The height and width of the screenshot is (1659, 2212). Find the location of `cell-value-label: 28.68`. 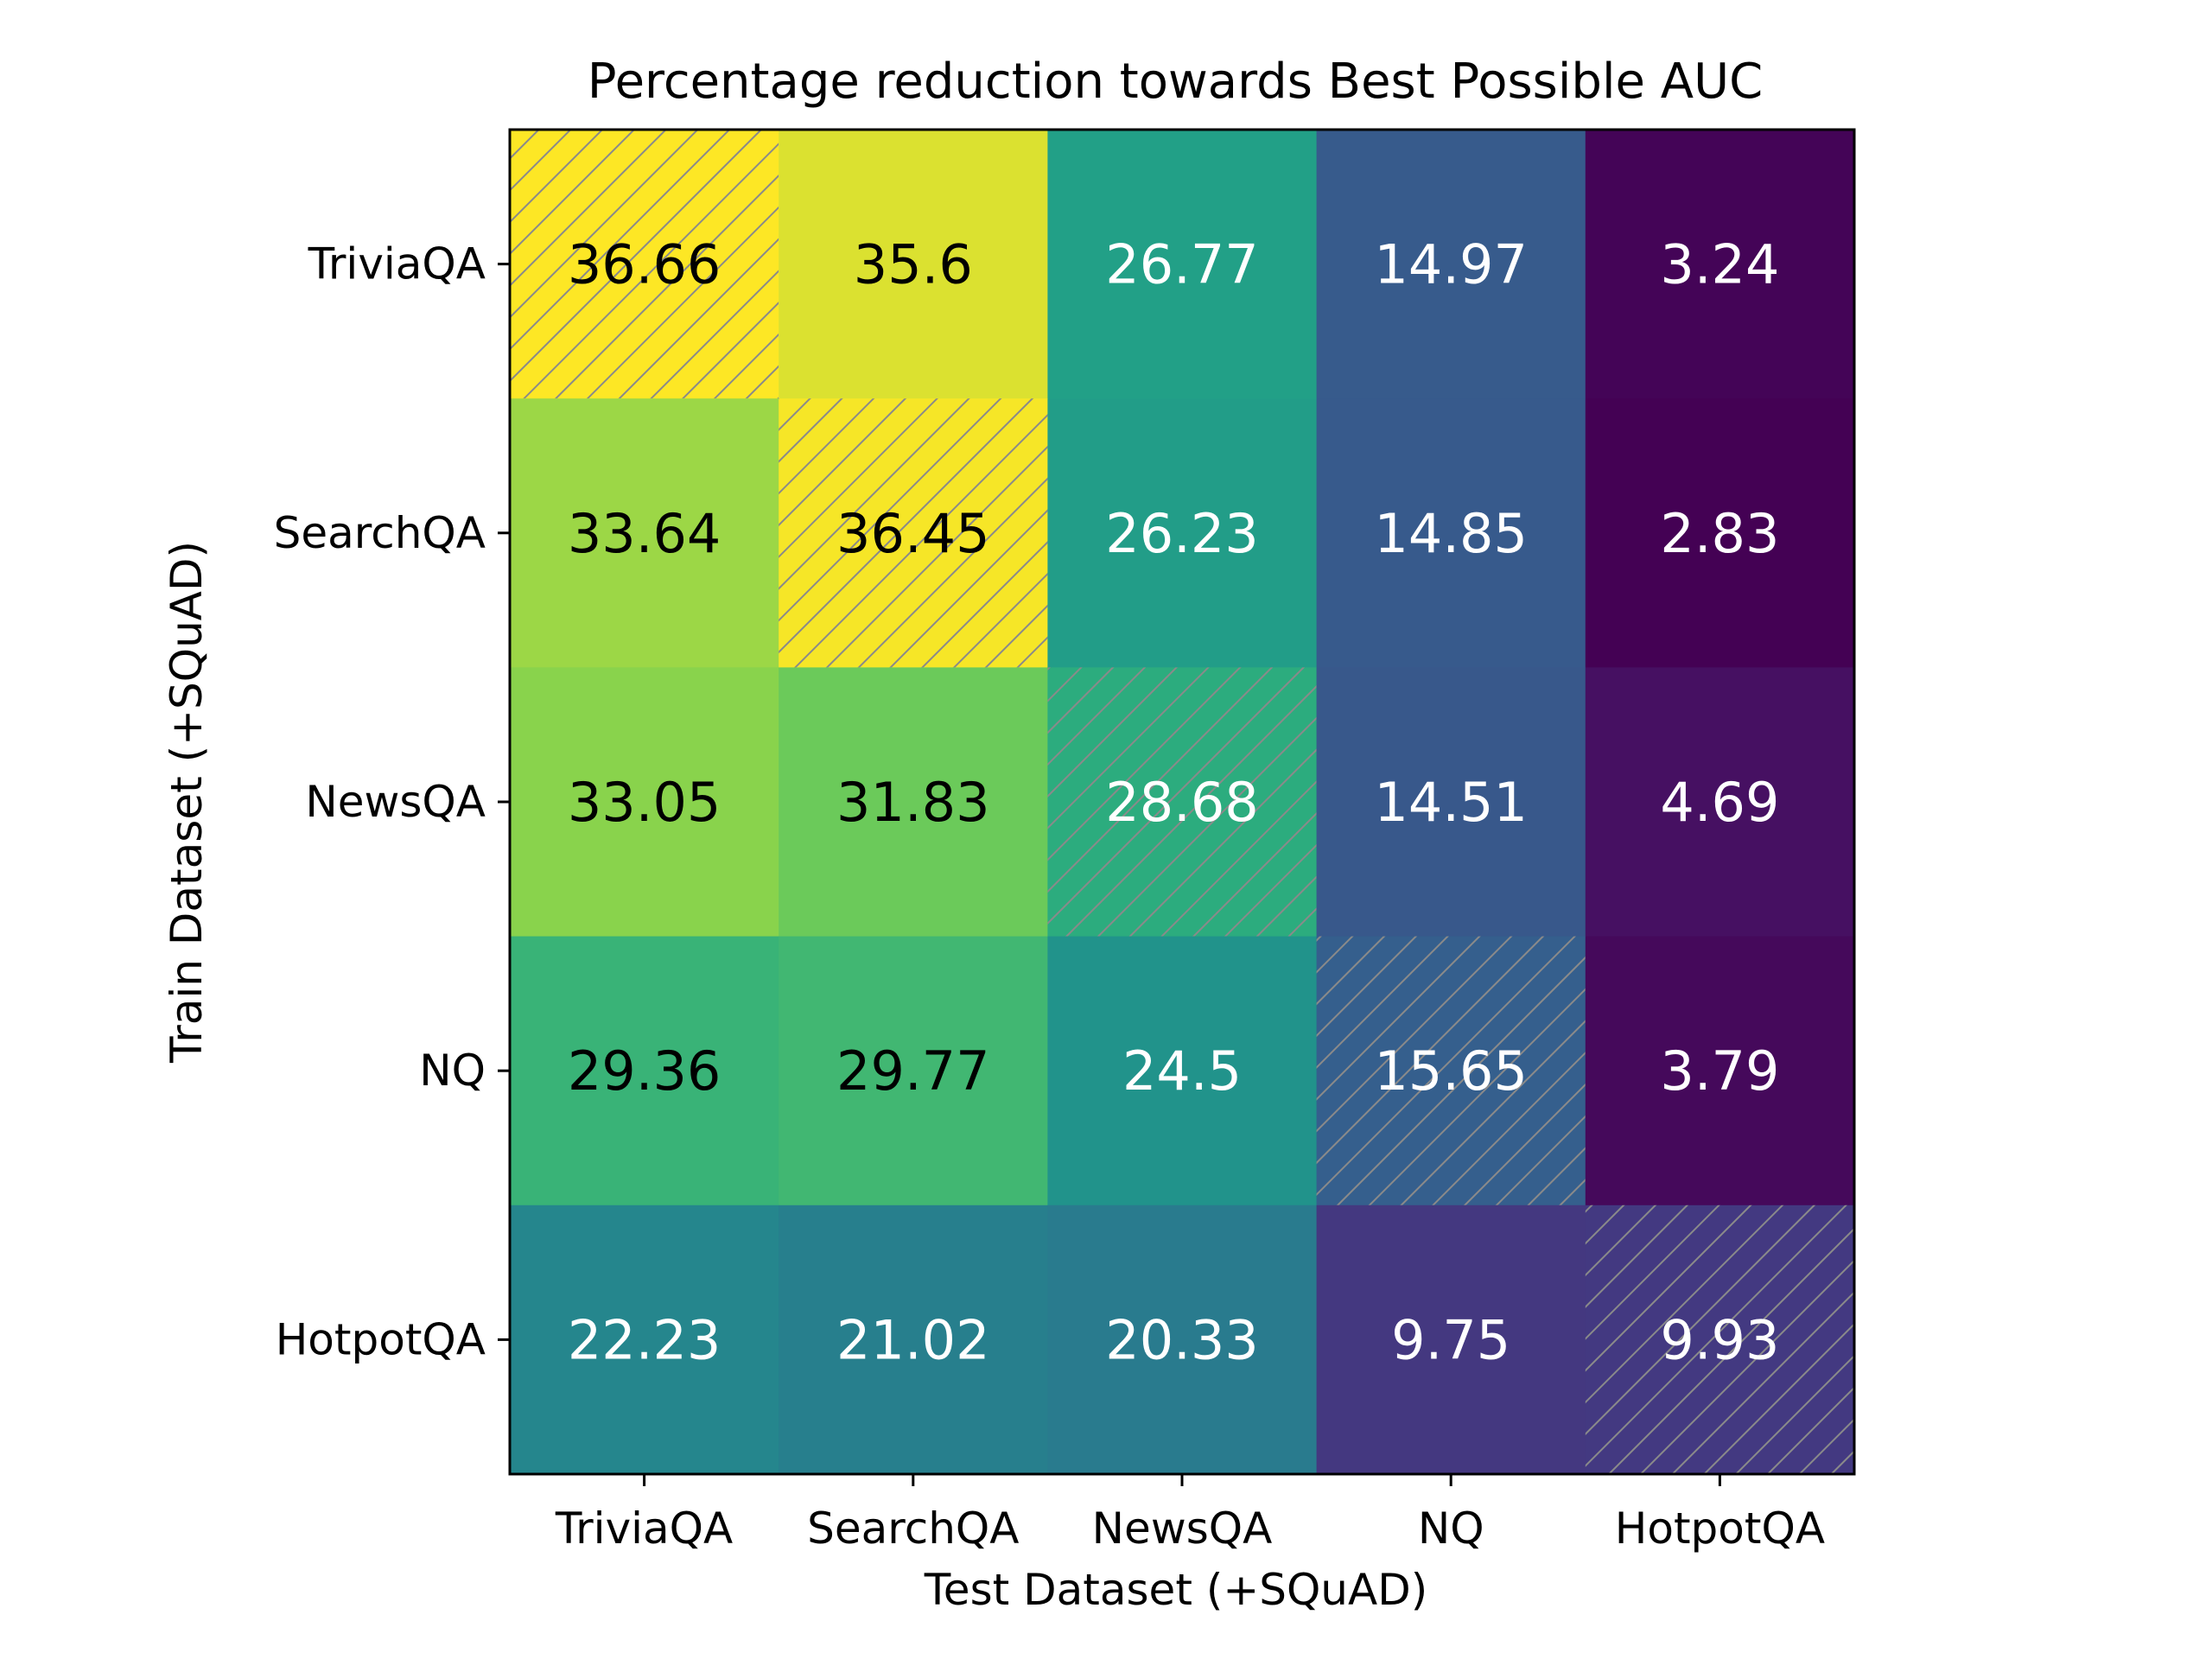

cell-value-label: 28.68 is located at coordinates (1182, 802).